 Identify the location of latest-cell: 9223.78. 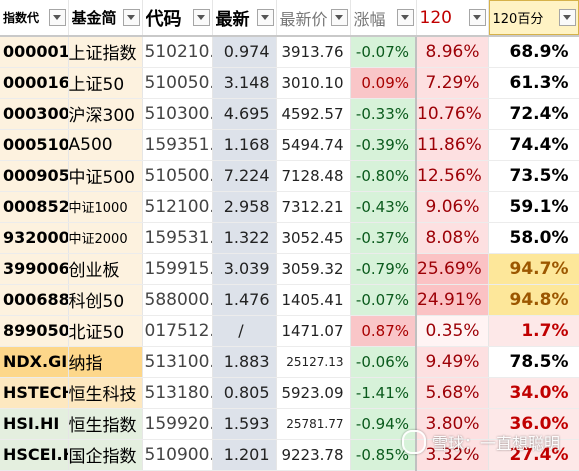
(313, 455).